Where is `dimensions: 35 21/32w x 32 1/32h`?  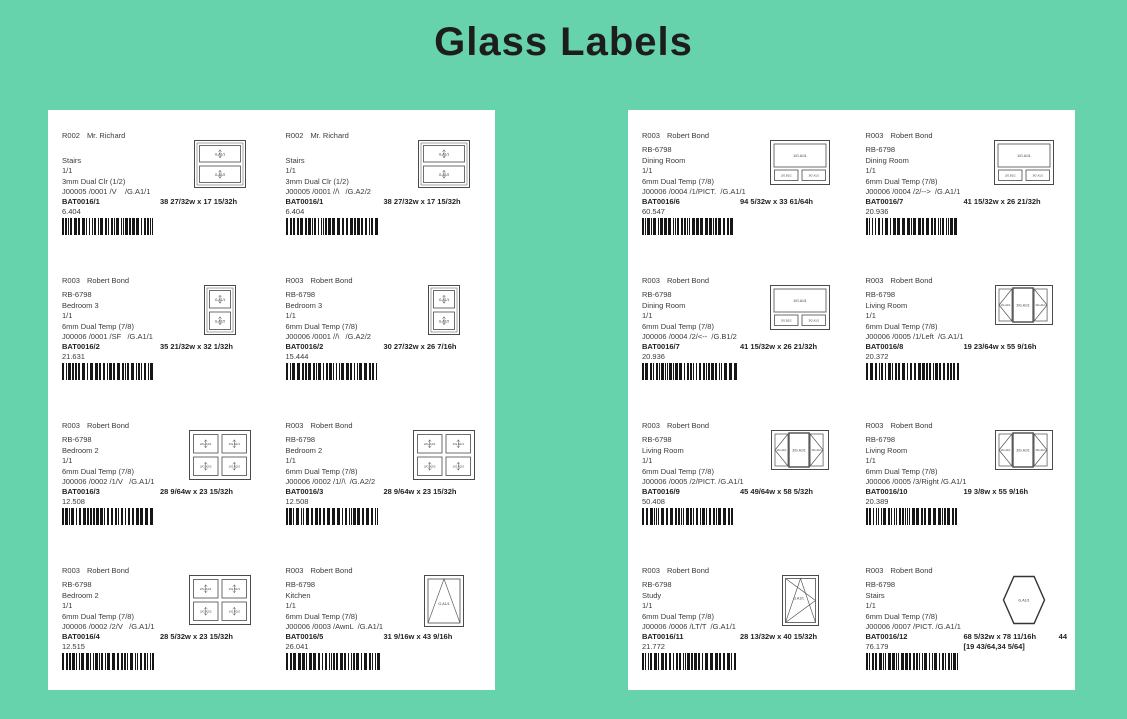 dimensions: 35 21/32w x 32 1/32h is located at coordinates (213, 347).